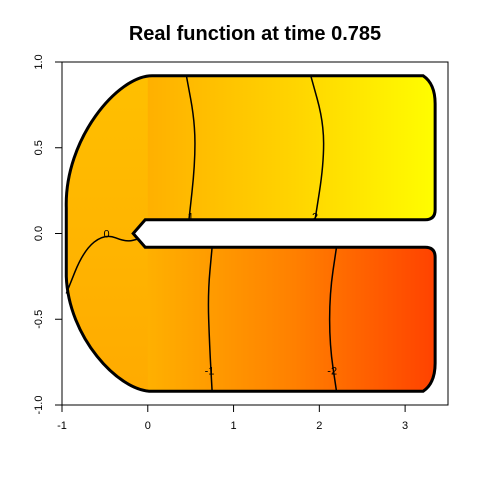 The height and width of the screenshot is (480, 480). I want to click on y-axis: -1.0 -0.5 0.0 0.5 1.0, so click(48, 234).